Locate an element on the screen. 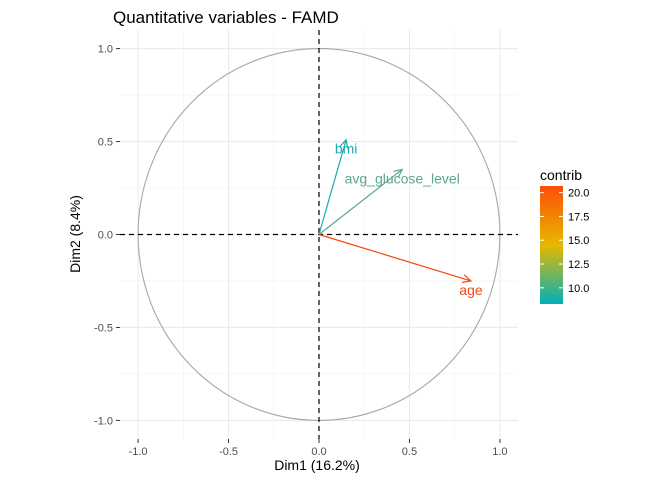  y-tick-label: 1.0 is located at coordinates (105, 50).